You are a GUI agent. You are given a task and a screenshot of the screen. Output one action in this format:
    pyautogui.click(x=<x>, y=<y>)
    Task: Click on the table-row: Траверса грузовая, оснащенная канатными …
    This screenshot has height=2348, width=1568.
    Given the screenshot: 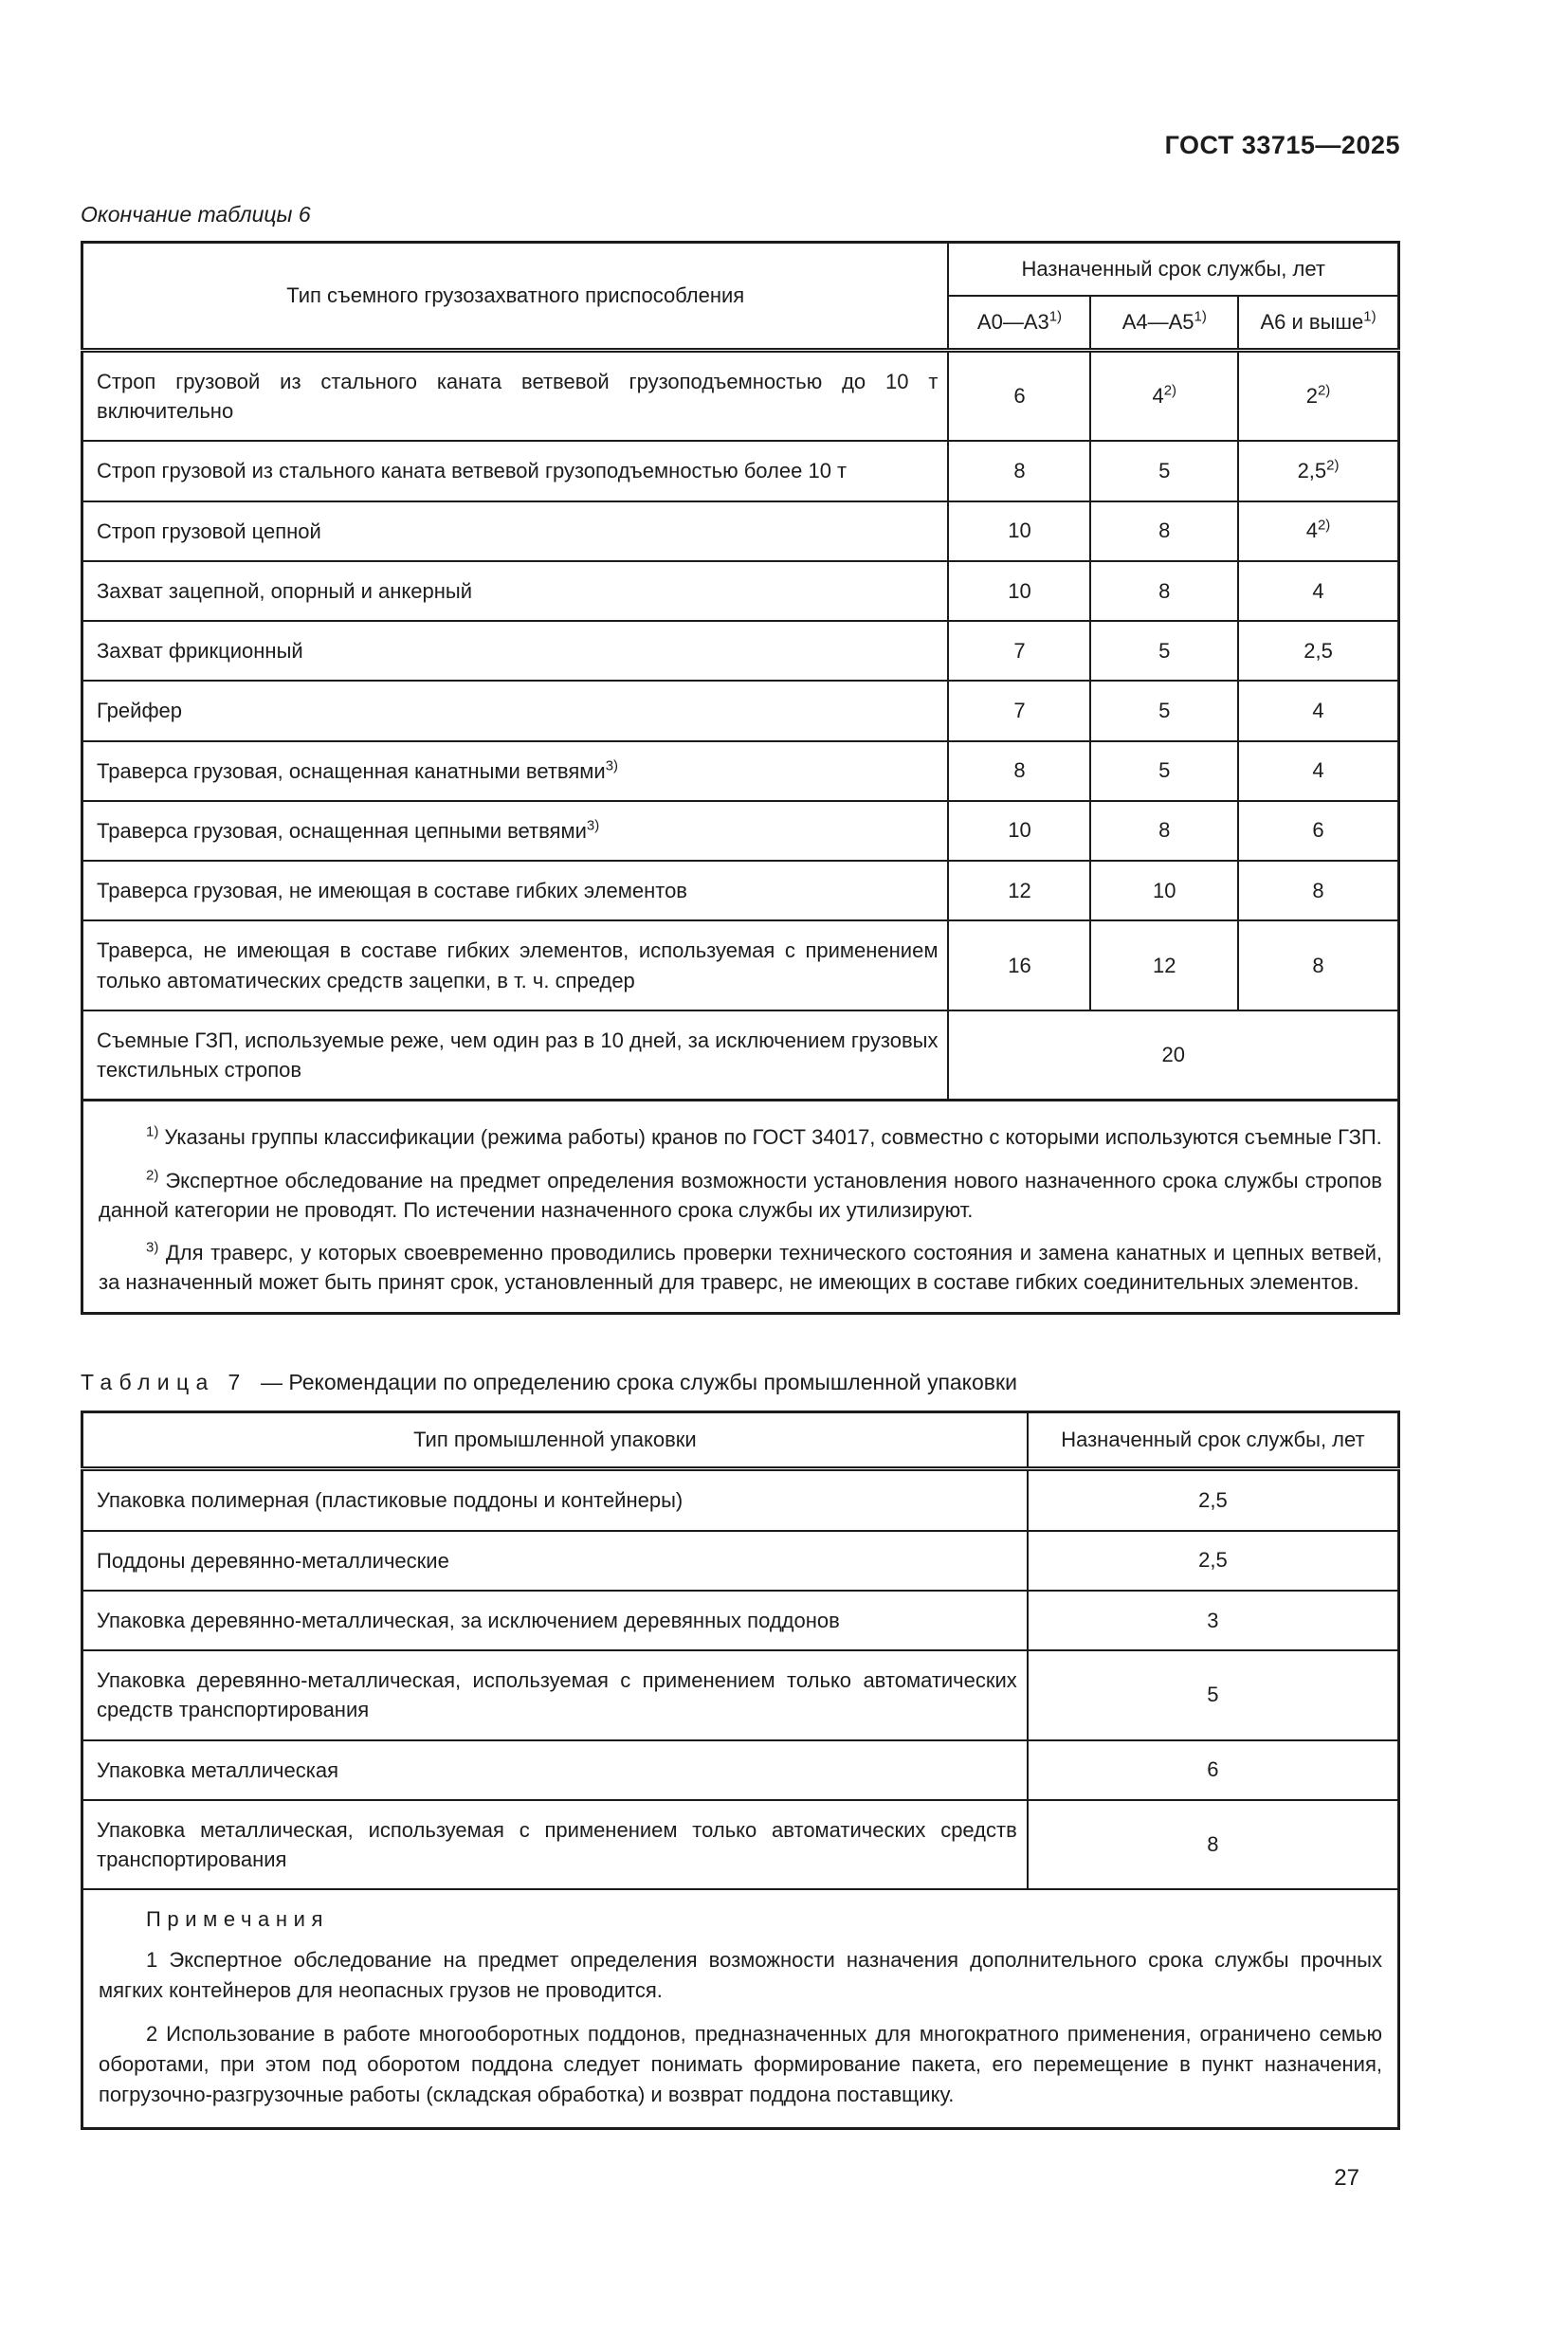 What is the action you would take?
    pyautogui.click(x=740, y=770)
    